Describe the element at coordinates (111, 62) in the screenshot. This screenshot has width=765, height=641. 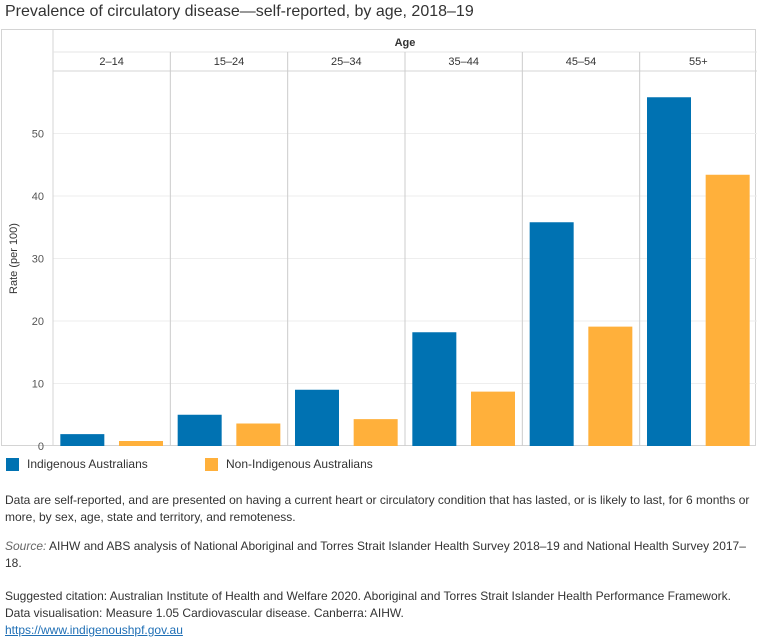
I see `category-label: 2–14` at that location.